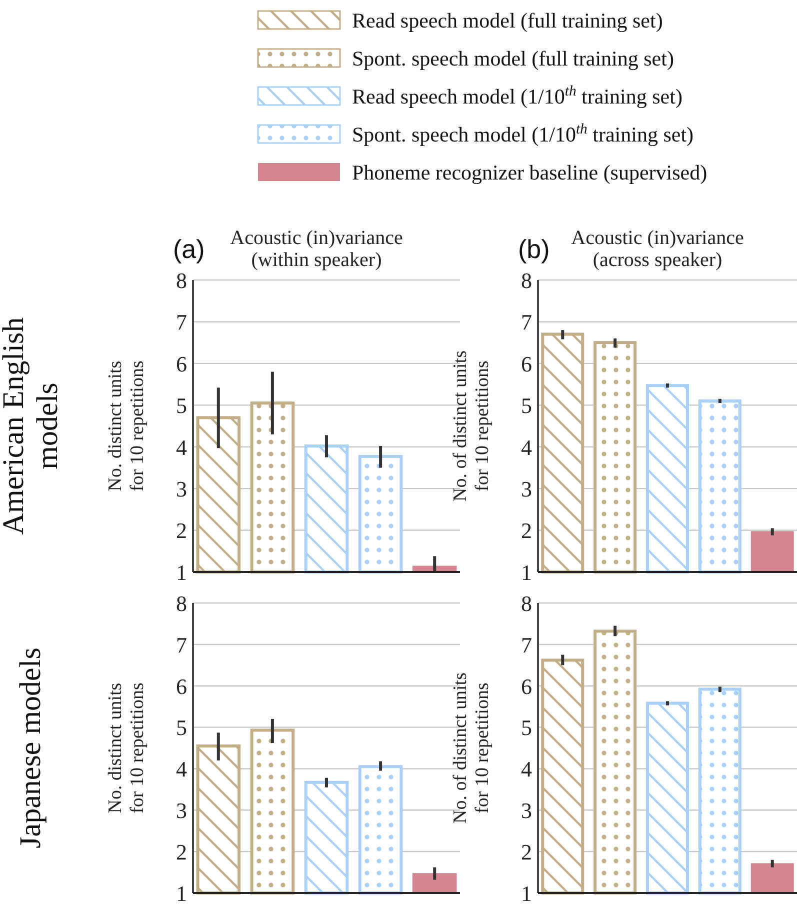  What do you see at coordinates (513, 58) in the screenshot?
I see `legend-label: Spont. speech model (full training set)` at bounding box center [513, 58].